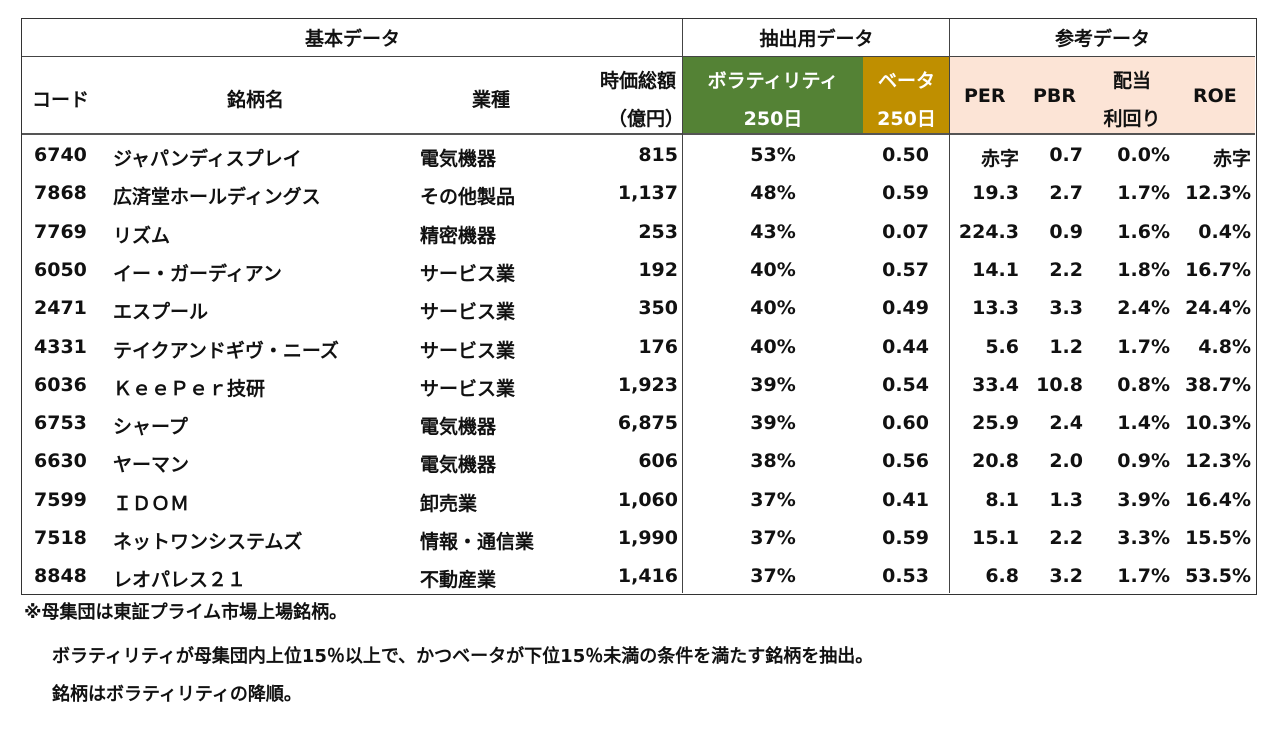 This screenshot has height=729, width=1280. What do you see at coordinates (773, 193) in the screenshot?
I see `cell-vol: 48%` at bounding box center [773, 193].